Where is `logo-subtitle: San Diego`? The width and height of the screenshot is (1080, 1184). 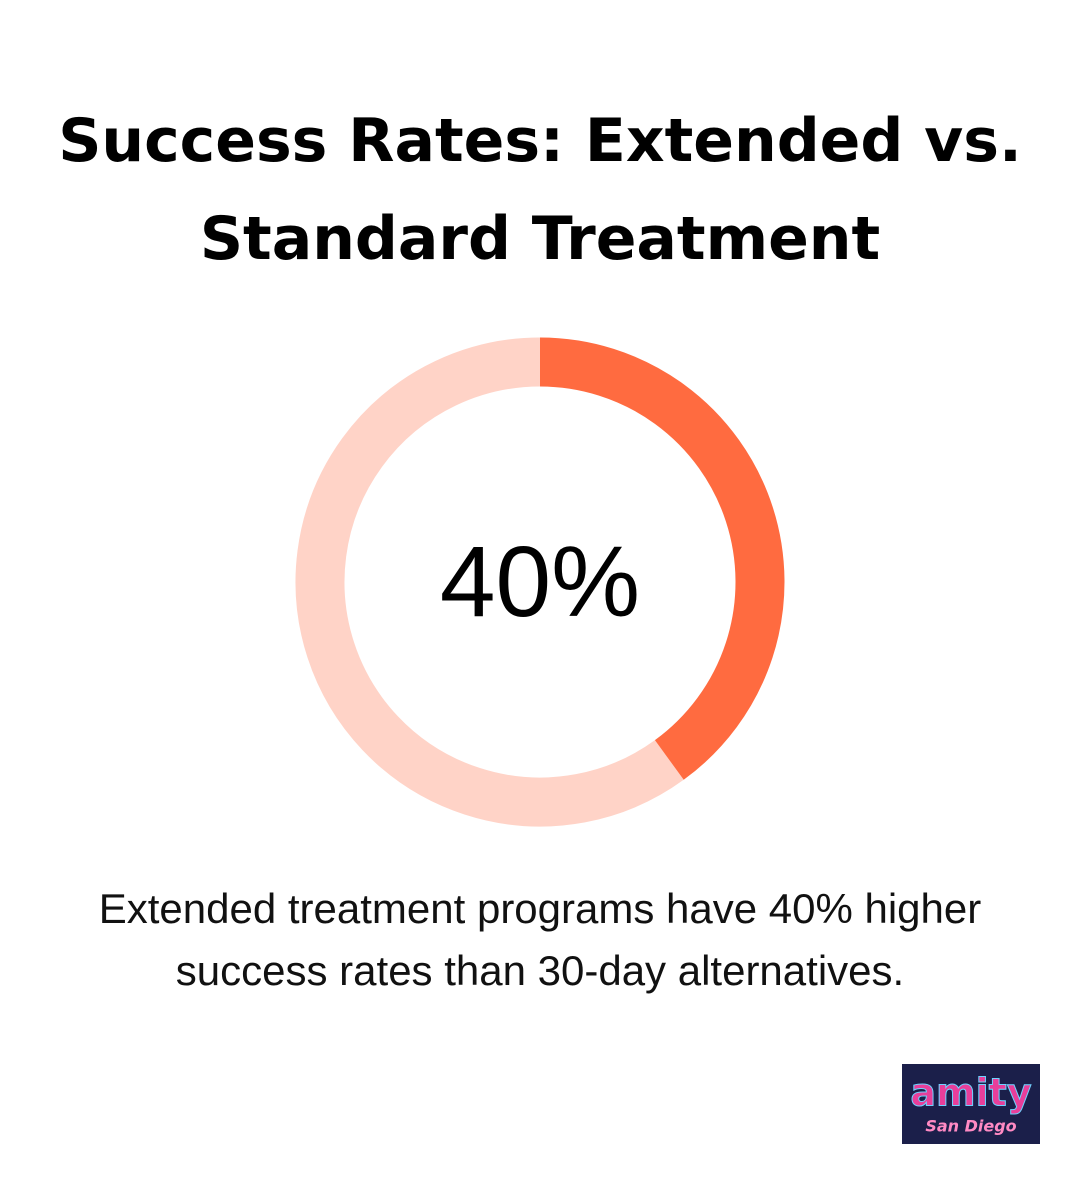
logo-subtitle: San Diego is located at coordinates (970, 1126).